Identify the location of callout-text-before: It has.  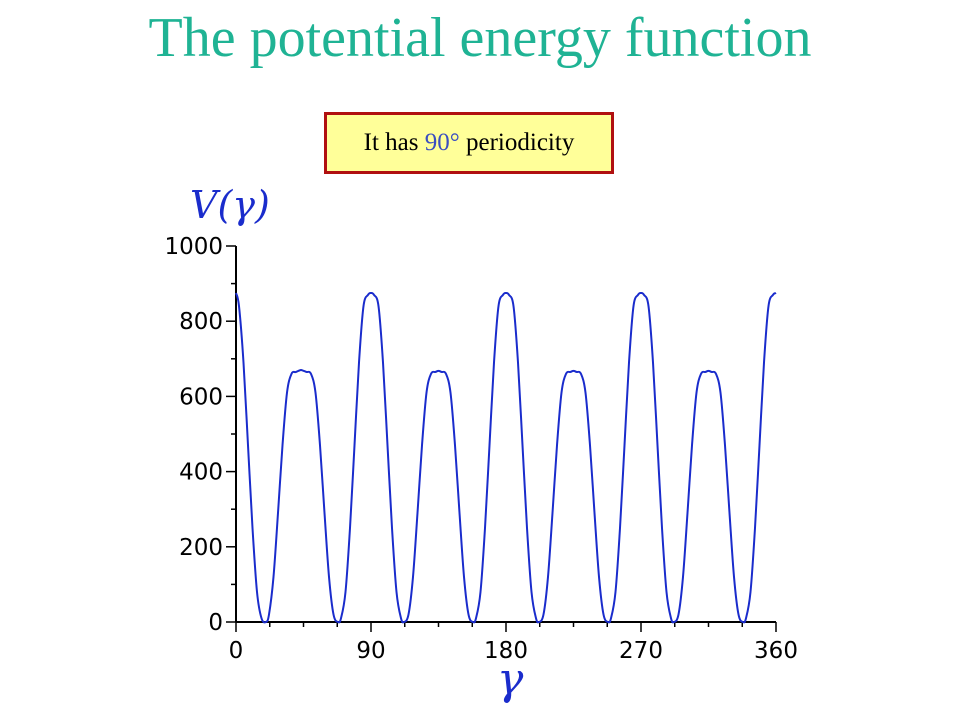
(394, 142).